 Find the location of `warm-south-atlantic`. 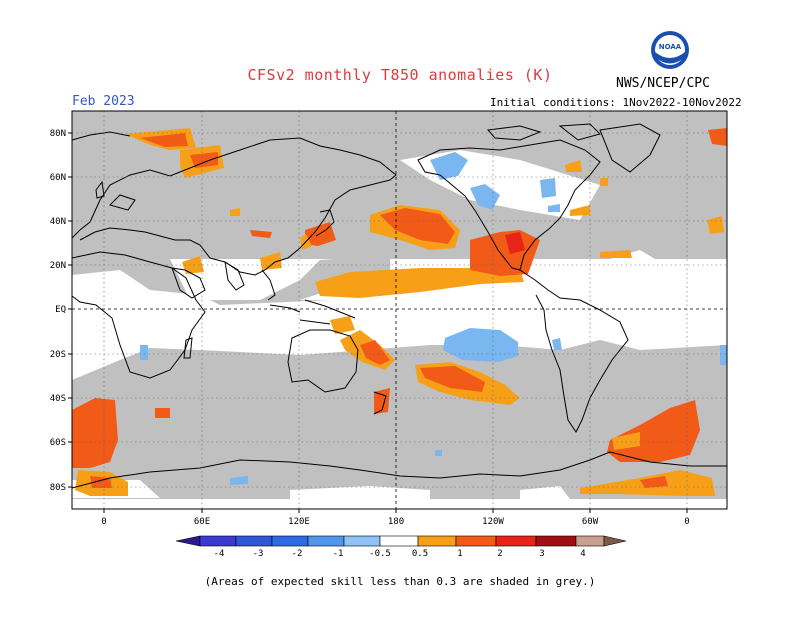

warm-south-atlantic is located at coordinates (95, 433).